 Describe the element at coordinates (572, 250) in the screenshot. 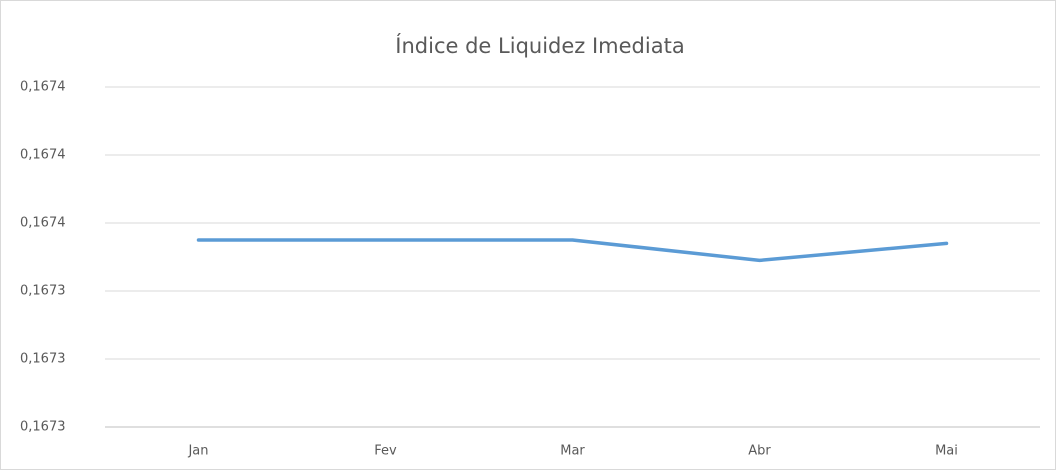

I see `line-series` at that location.